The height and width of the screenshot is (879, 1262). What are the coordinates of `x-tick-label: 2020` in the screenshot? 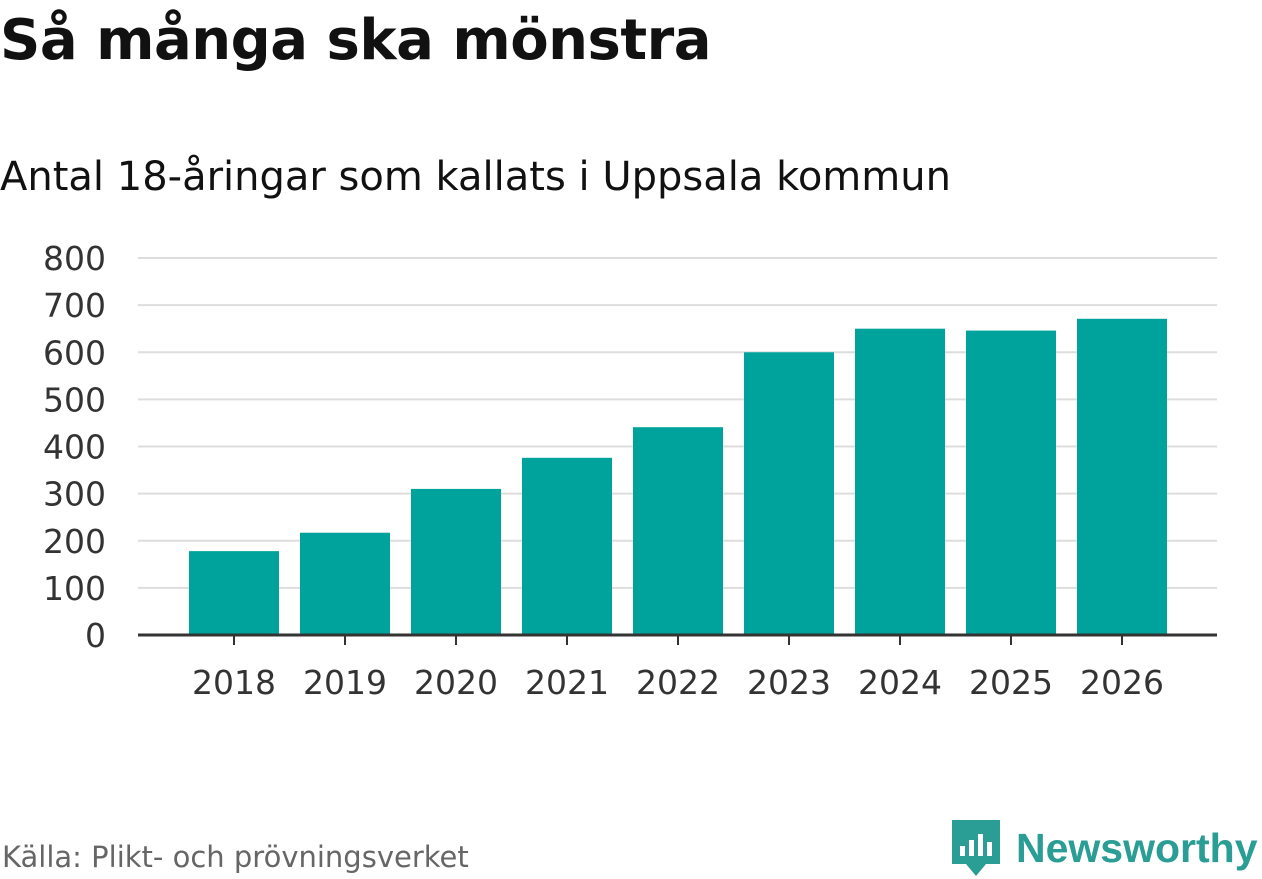 It's located at (456, 682).